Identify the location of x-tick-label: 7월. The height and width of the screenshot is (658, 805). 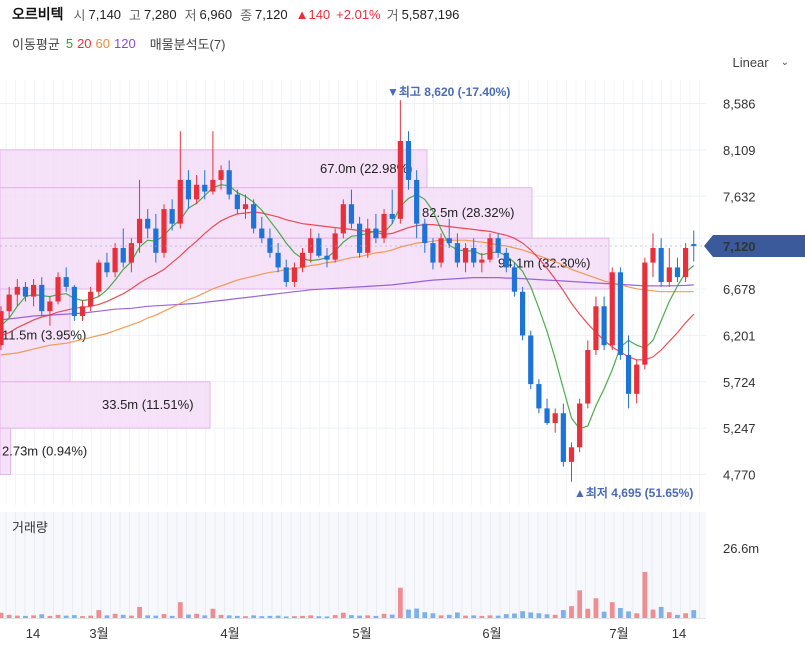
(618, 633).